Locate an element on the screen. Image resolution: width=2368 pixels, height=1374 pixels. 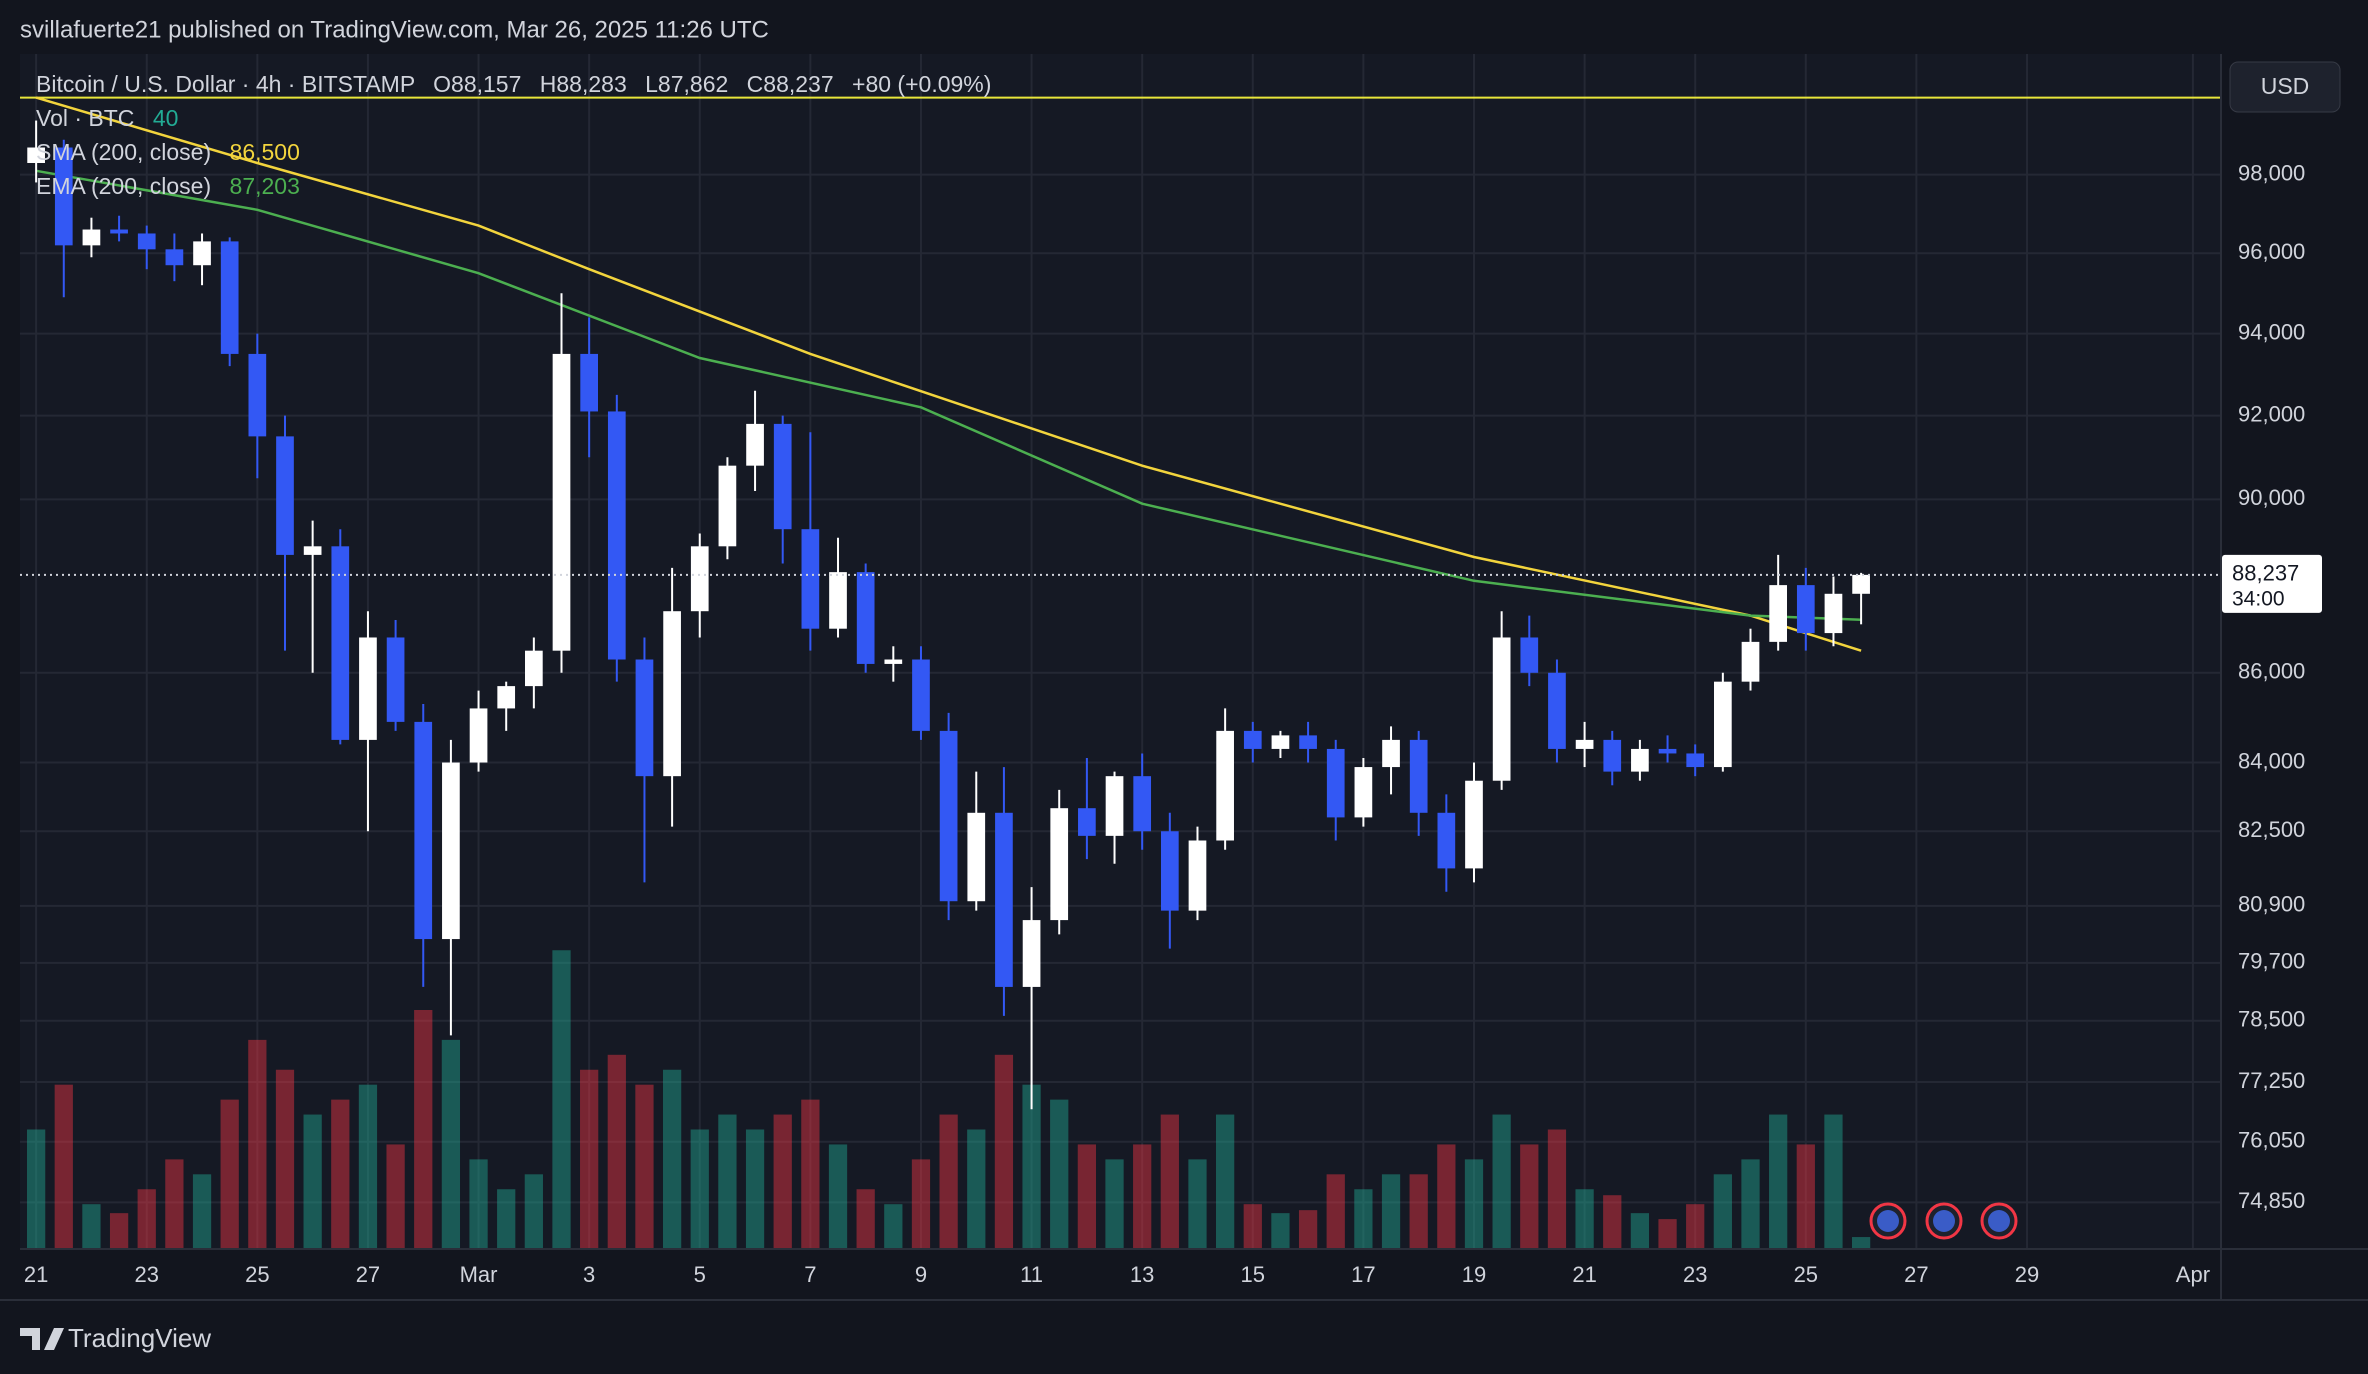
x-tick-label: Apr is located at coordinates (2193, 1274).